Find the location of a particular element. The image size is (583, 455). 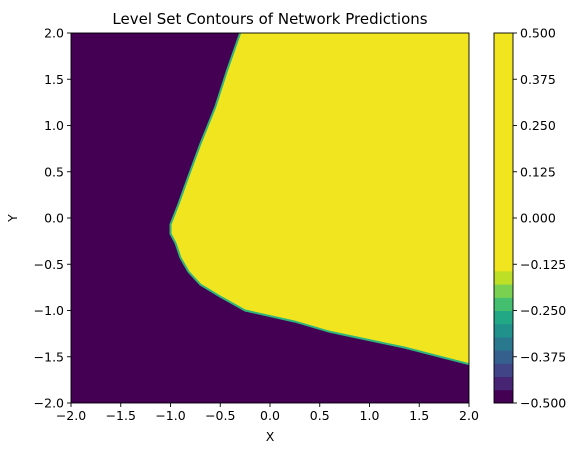

x-tick-label: 0.0 is located at coordinates (270, 415).